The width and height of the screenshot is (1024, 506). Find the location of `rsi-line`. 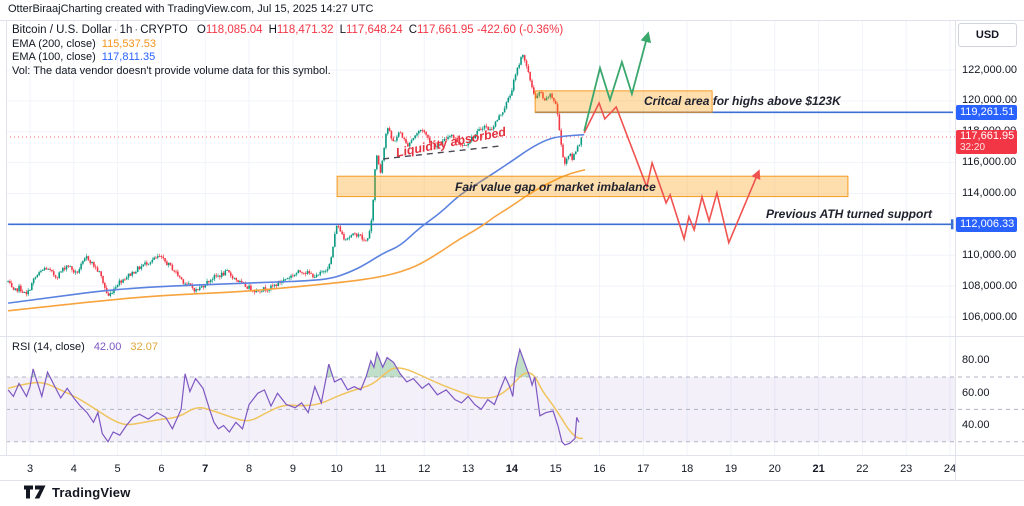

rsi-line is located at coordinates (293, 396).